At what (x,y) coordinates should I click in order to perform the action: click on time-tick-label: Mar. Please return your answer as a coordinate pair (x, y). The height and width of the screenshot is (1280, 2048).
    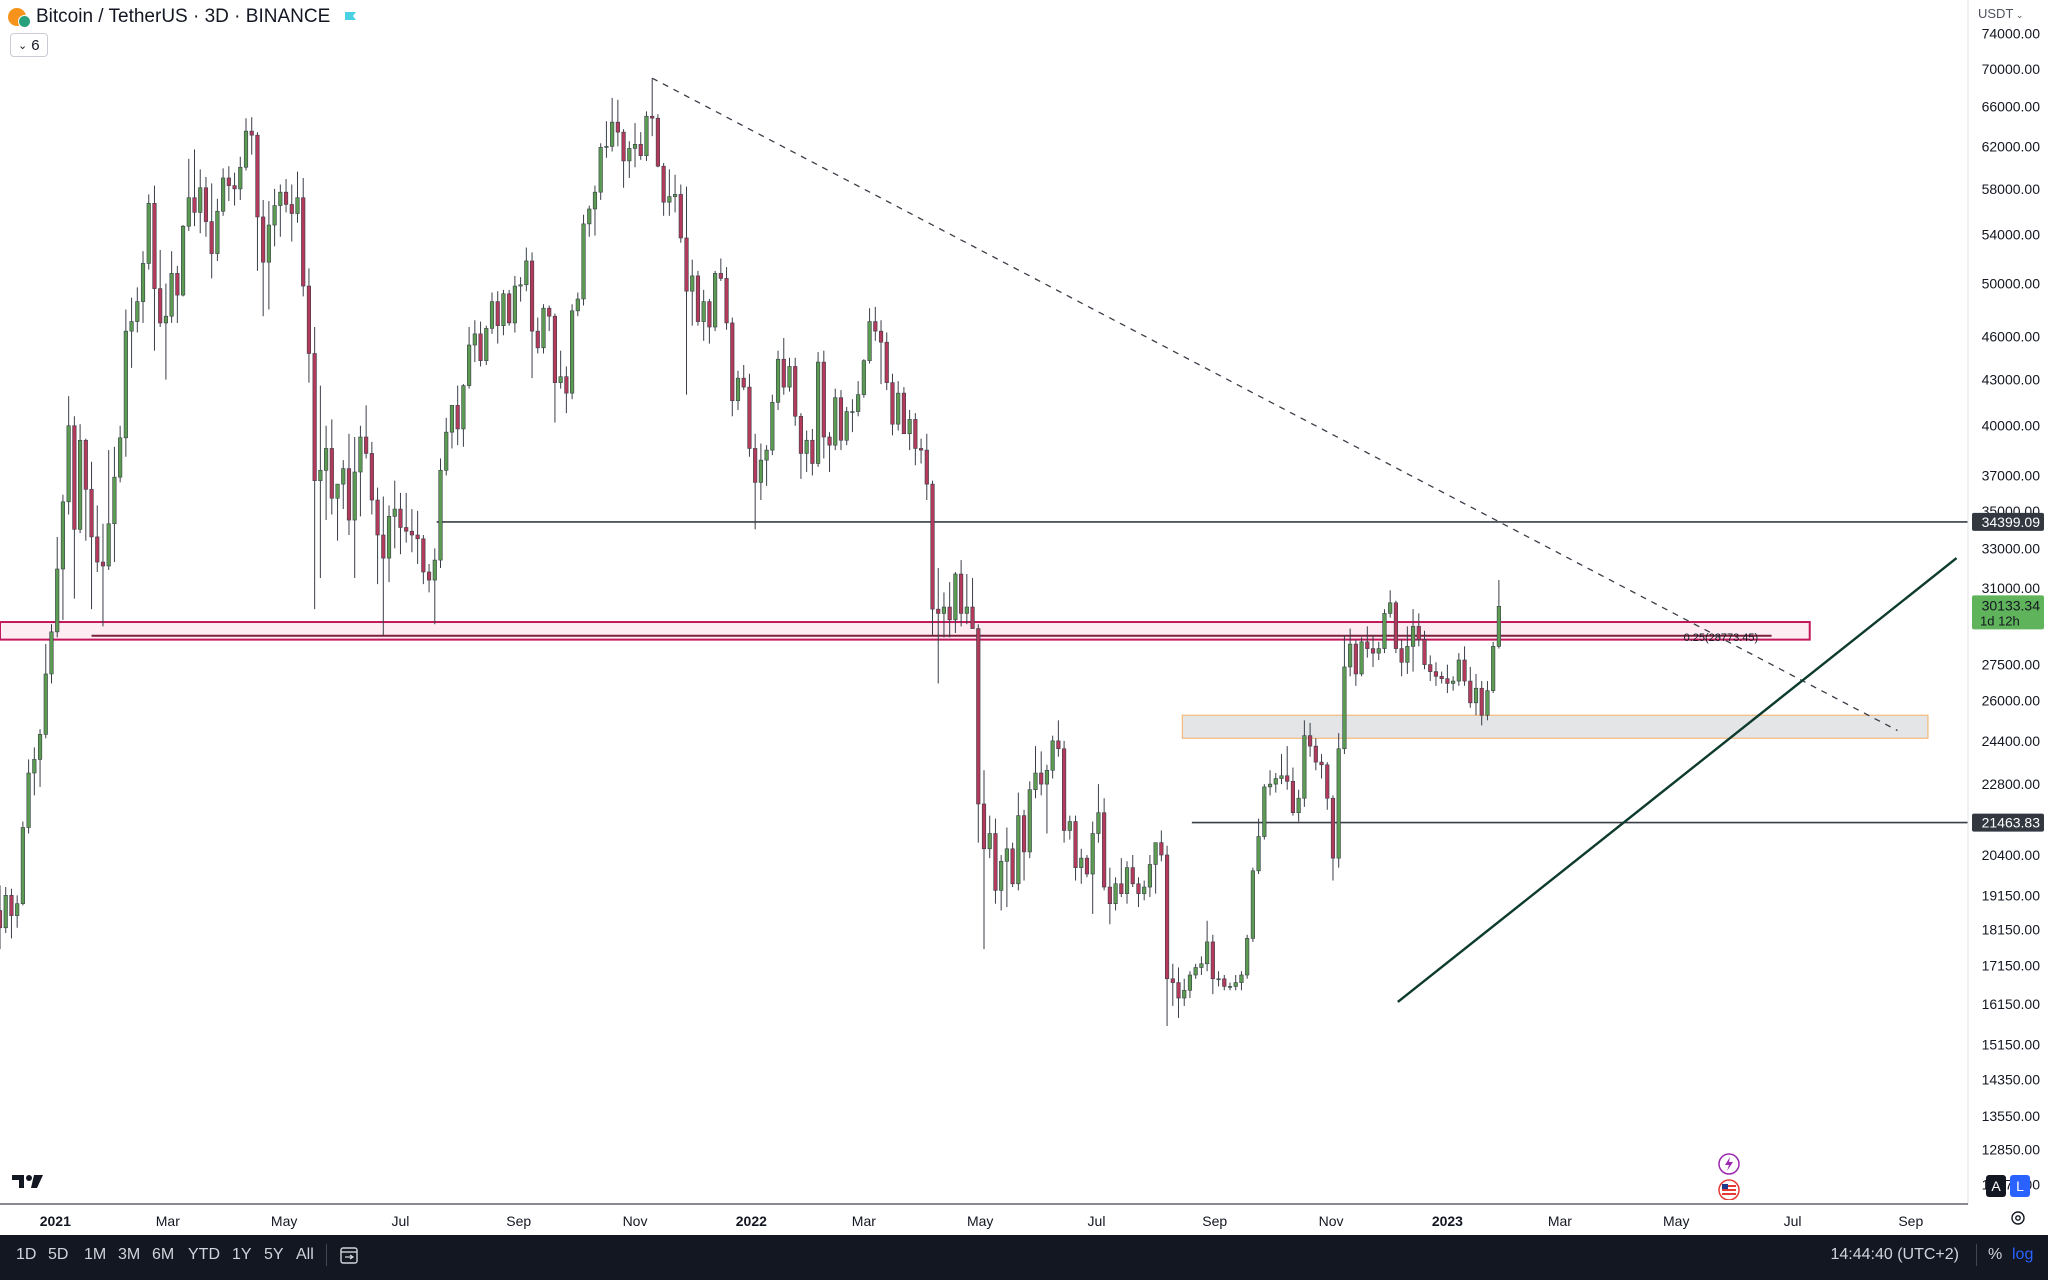
    Looking at the image, I should click on (864, 1221).